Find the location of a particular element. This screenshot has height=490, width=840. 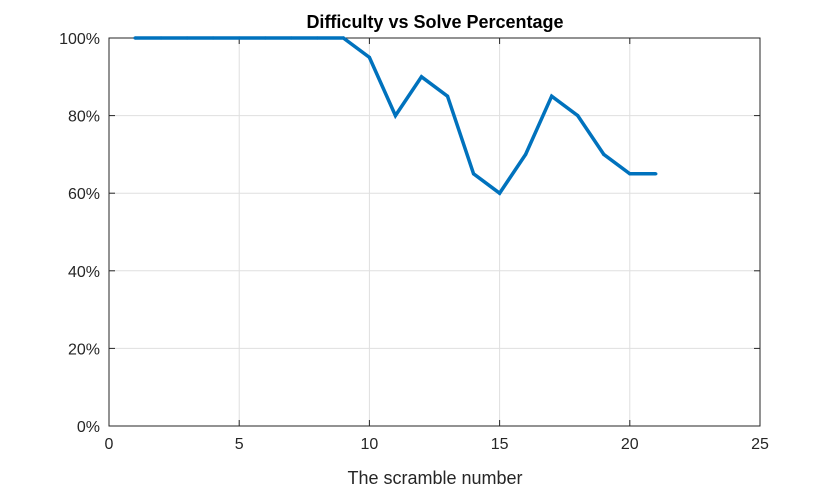

x-axis-label: The scramble number is located at coordinates (434, 478).